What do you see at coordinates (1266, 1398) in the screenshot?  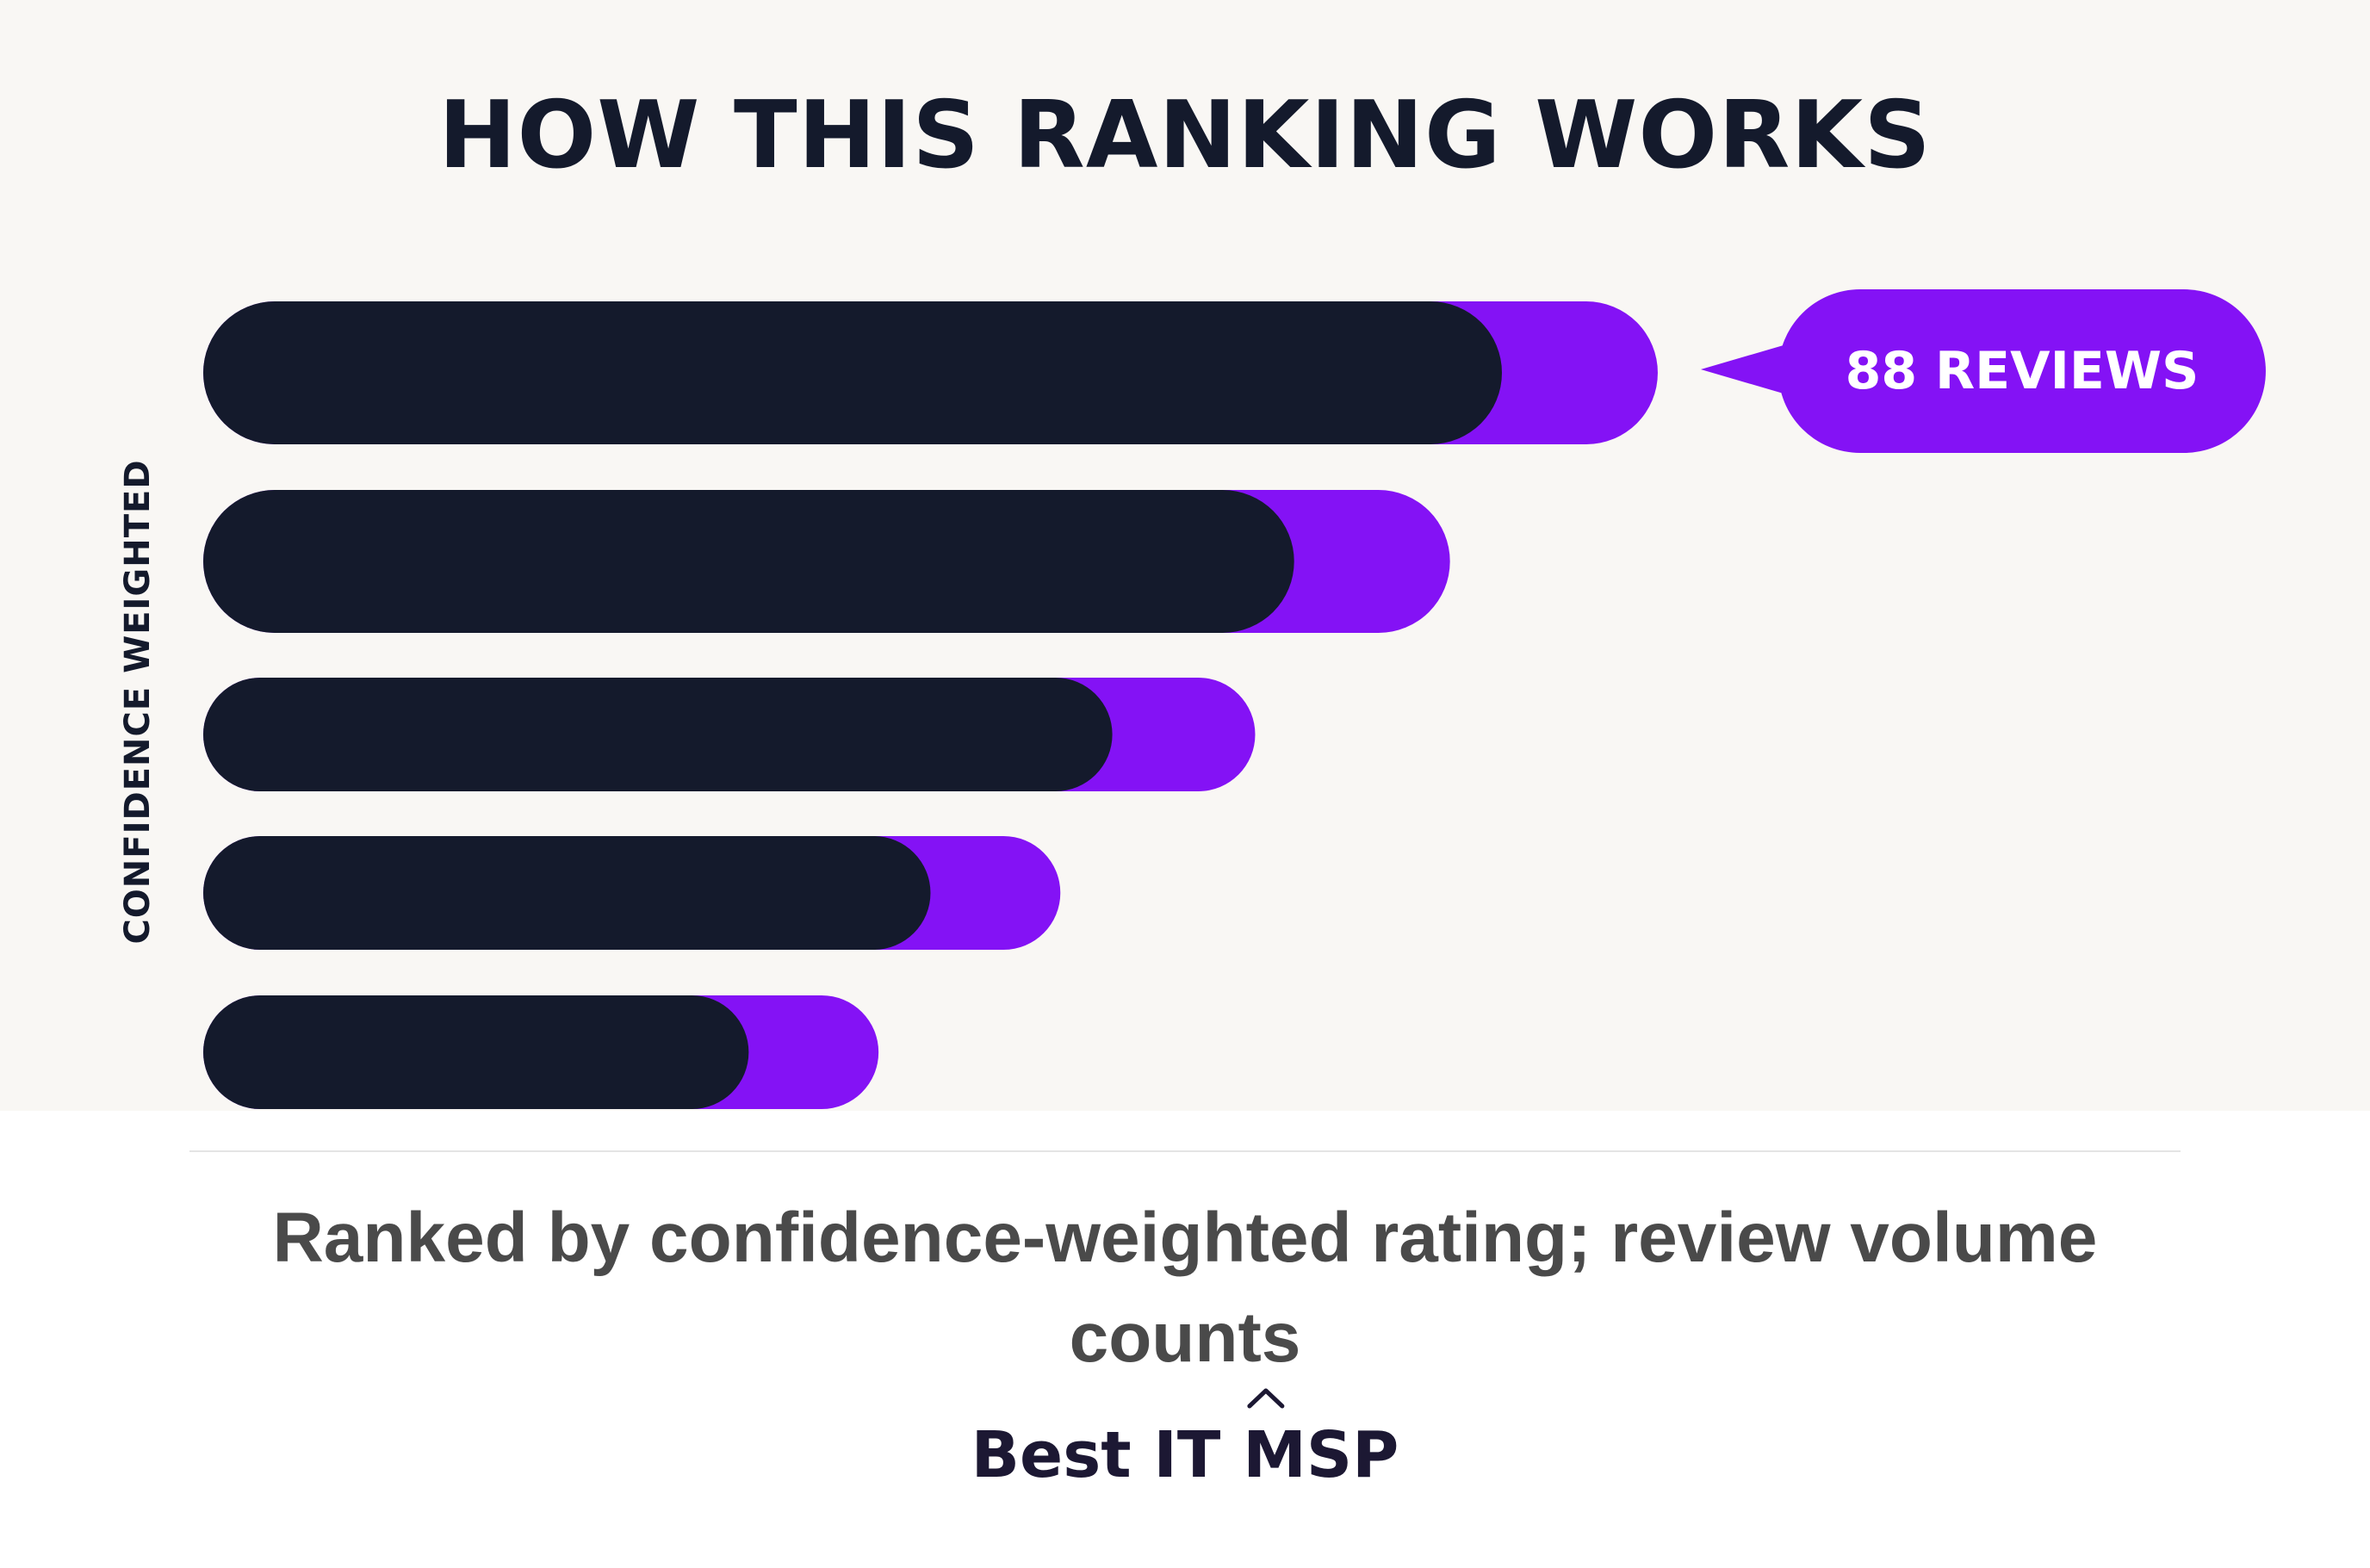 I see `caret-up-icon` at bounding box center [1266, 1398].